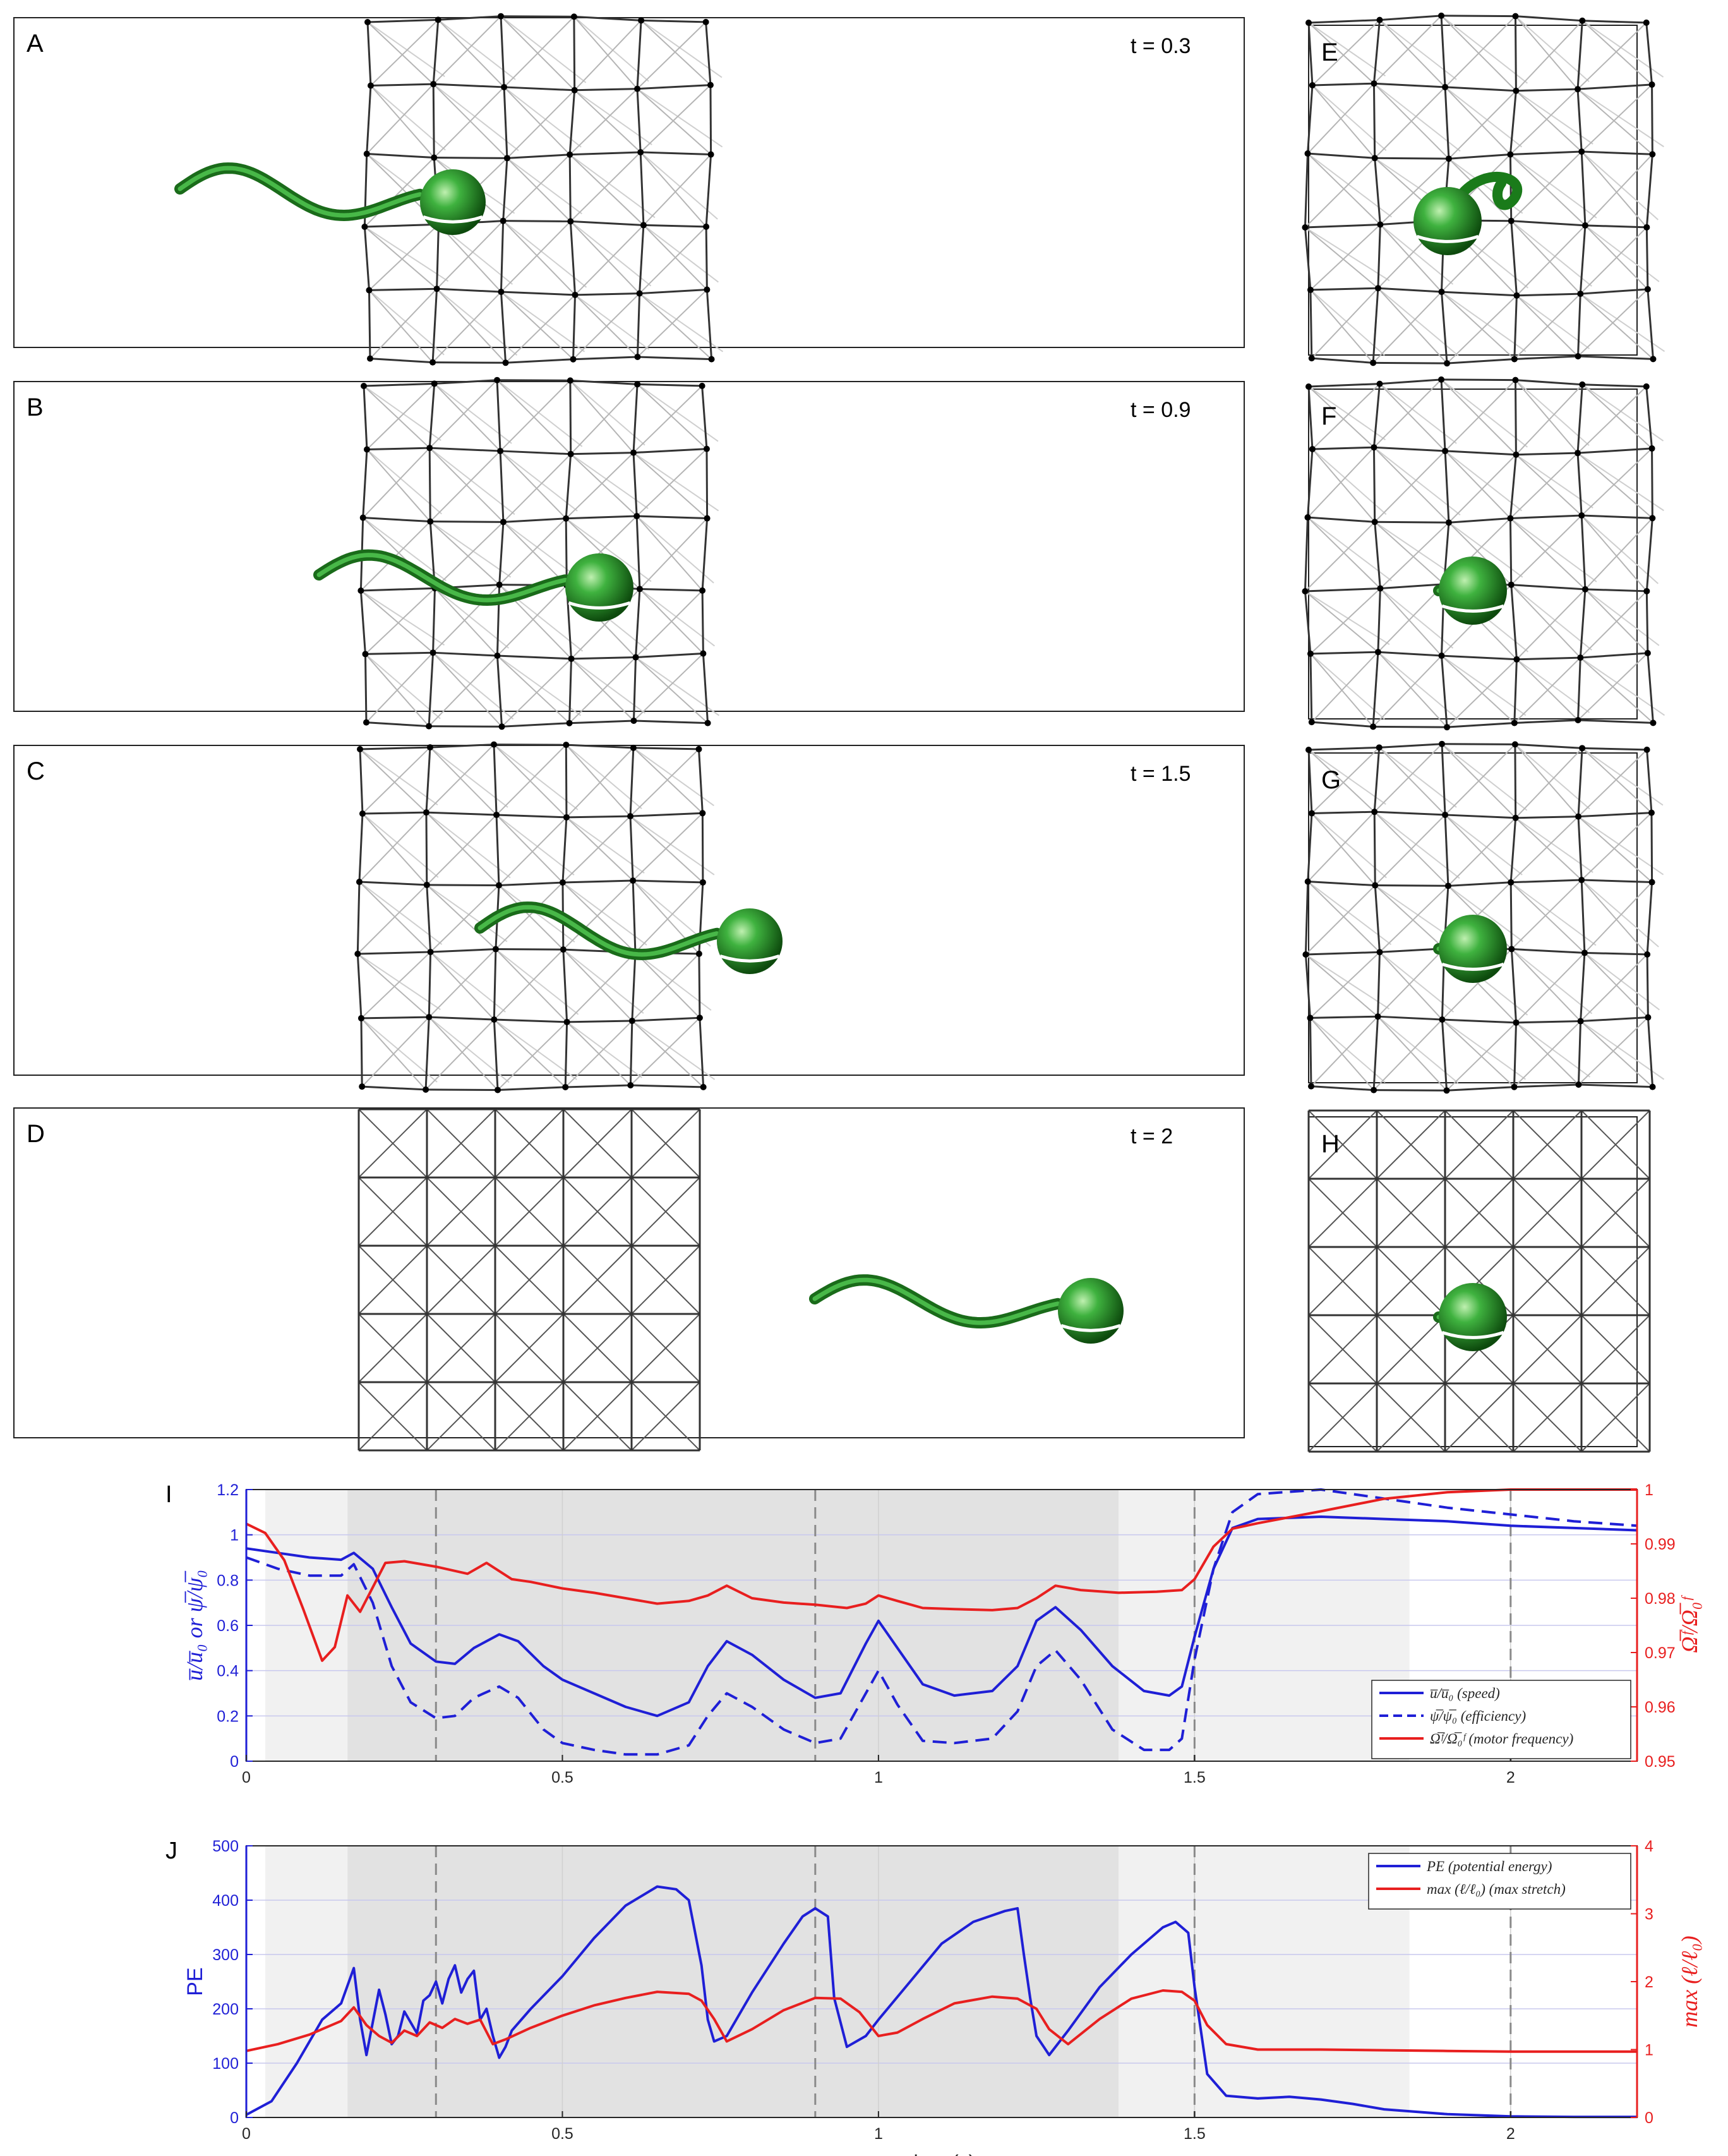  What do you see at coordinates (1331, 780) in the screenshot?
I see `panel-letter-g: G` at bounding box center [1331, 780].